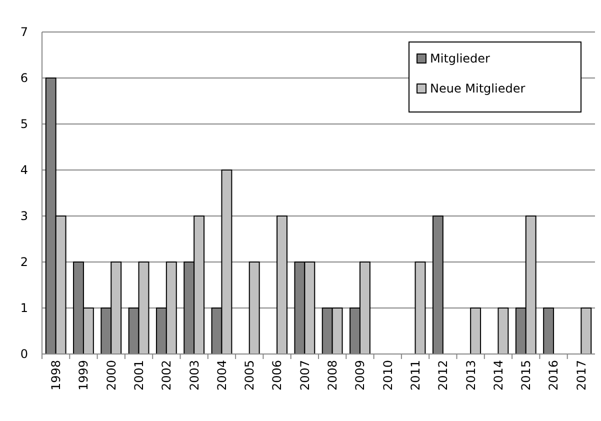  I want to click on x-tick-label: 2002, so click(167, 375).